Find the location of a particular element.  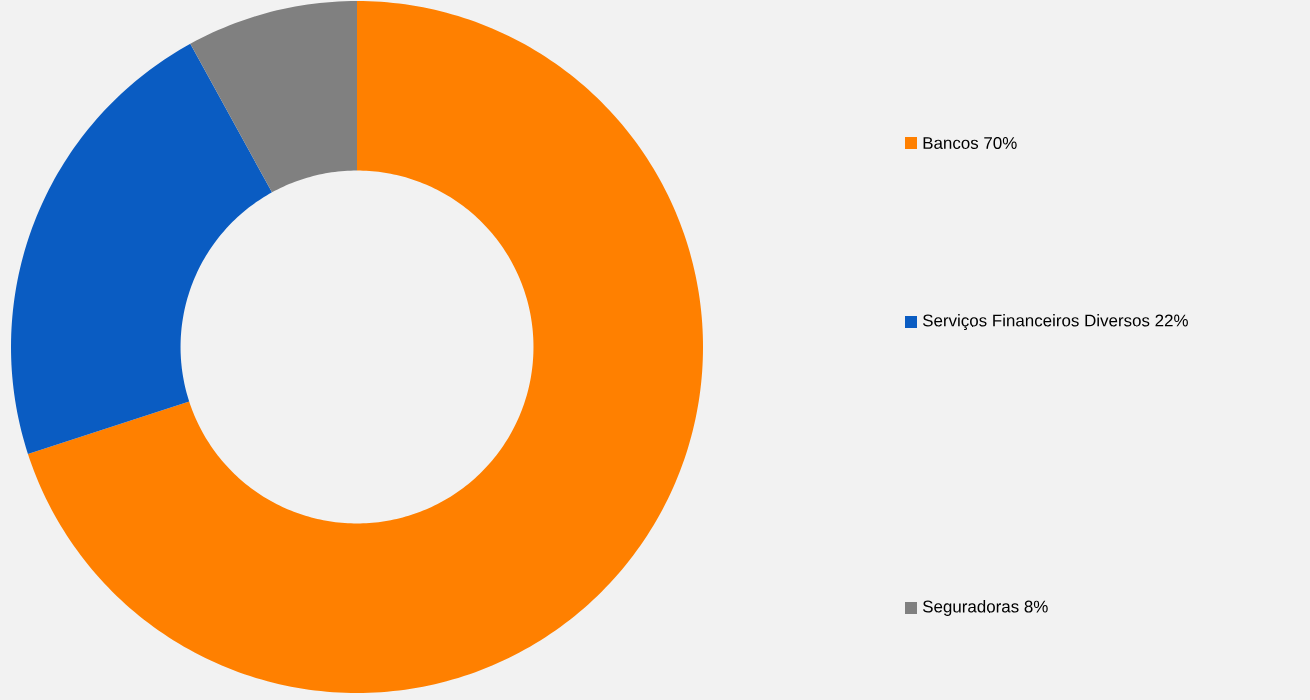

legend-label: Serviços Financeiros Diversos 22% is located at coordinates (1055, 322).